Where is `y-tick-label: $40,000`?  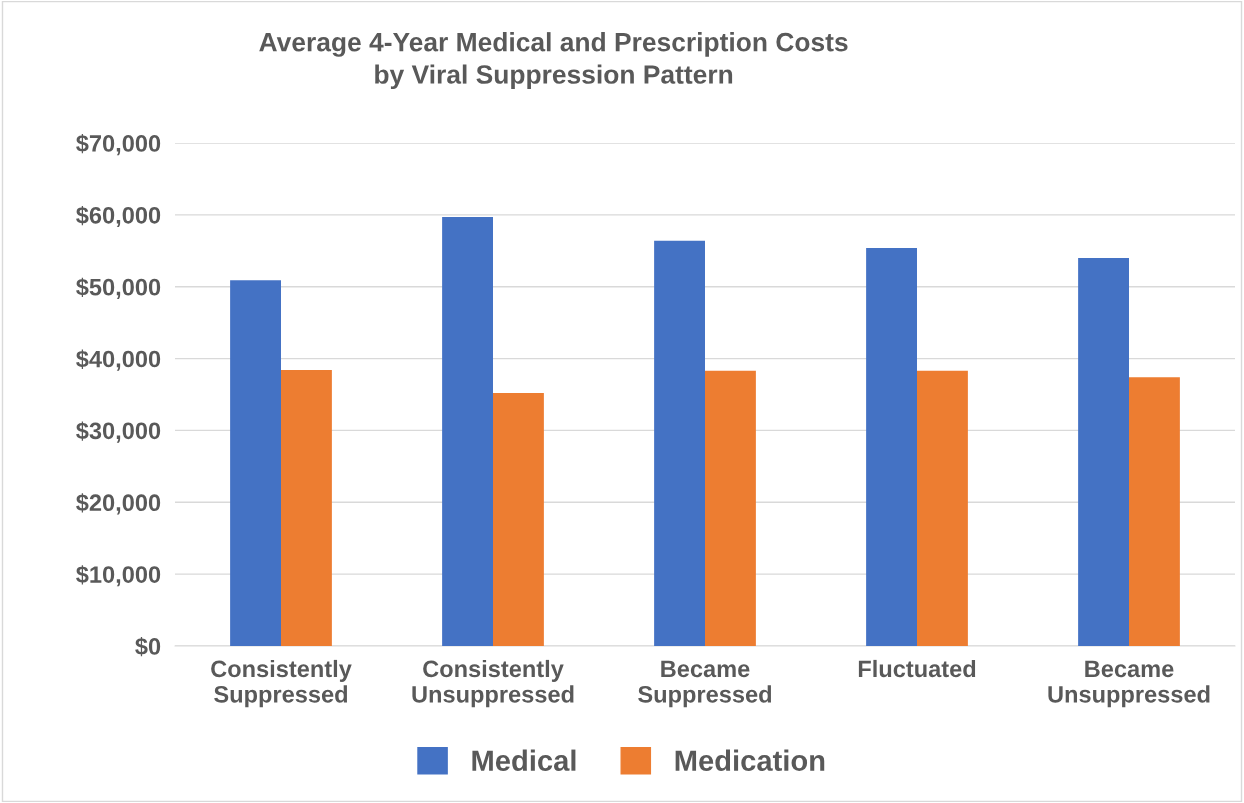
y-tick-label: $40,000 is located at coordinates (118, 360).